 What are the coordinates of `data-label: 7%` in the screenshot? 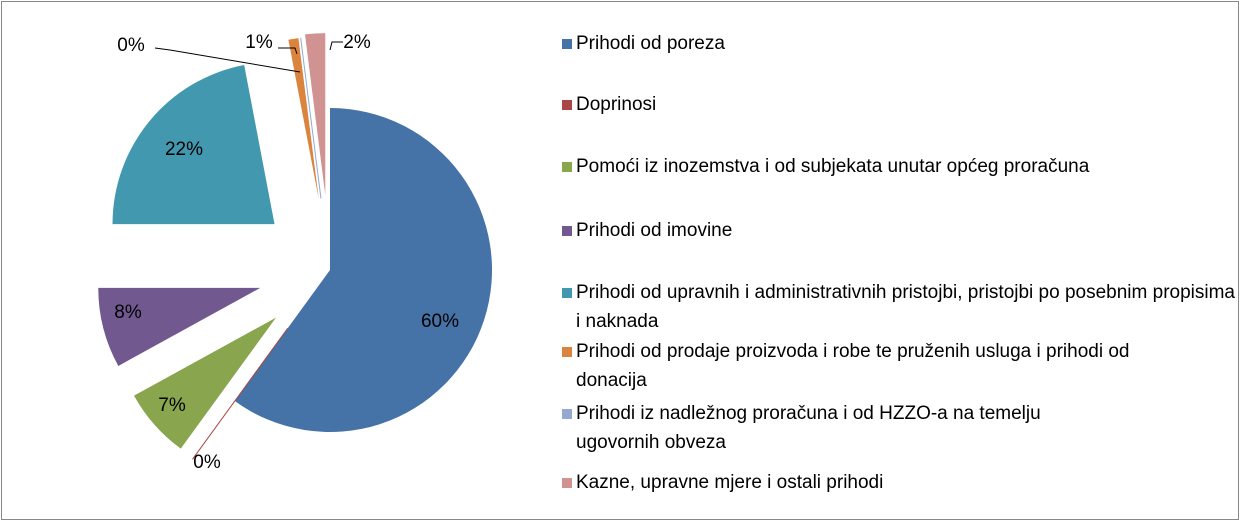 It's located at (172, 405).